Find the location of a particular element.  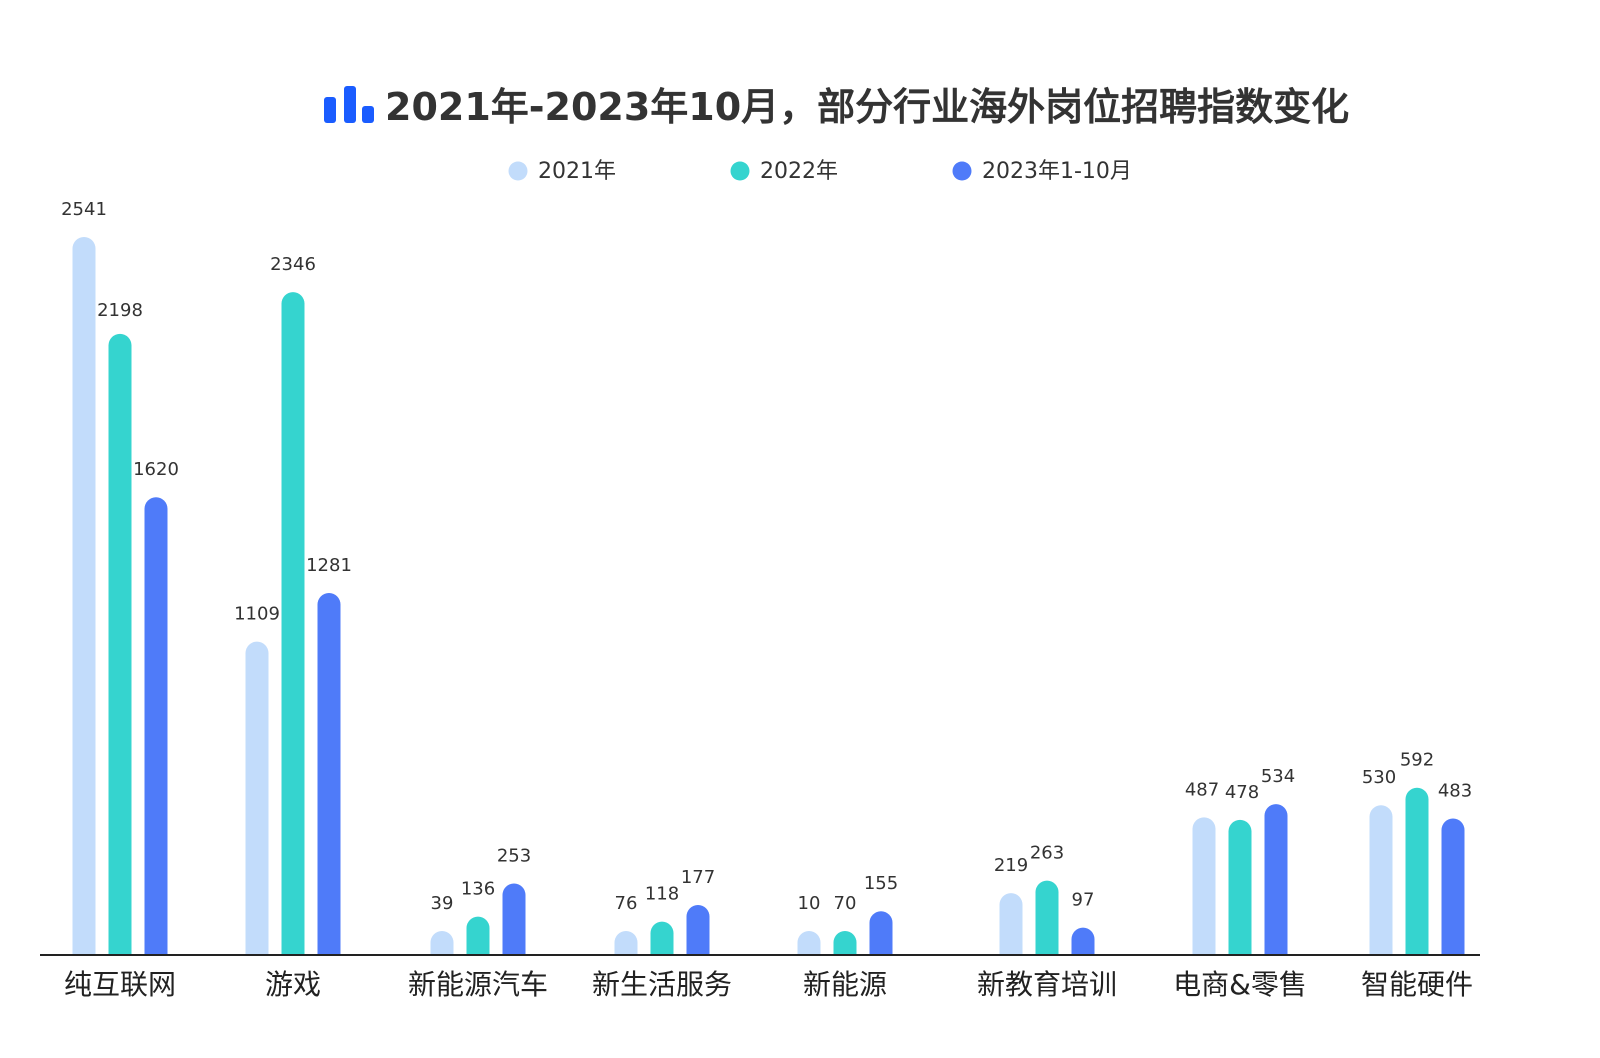

value-label-4-0: 10 is located at coordinates (809, 903).